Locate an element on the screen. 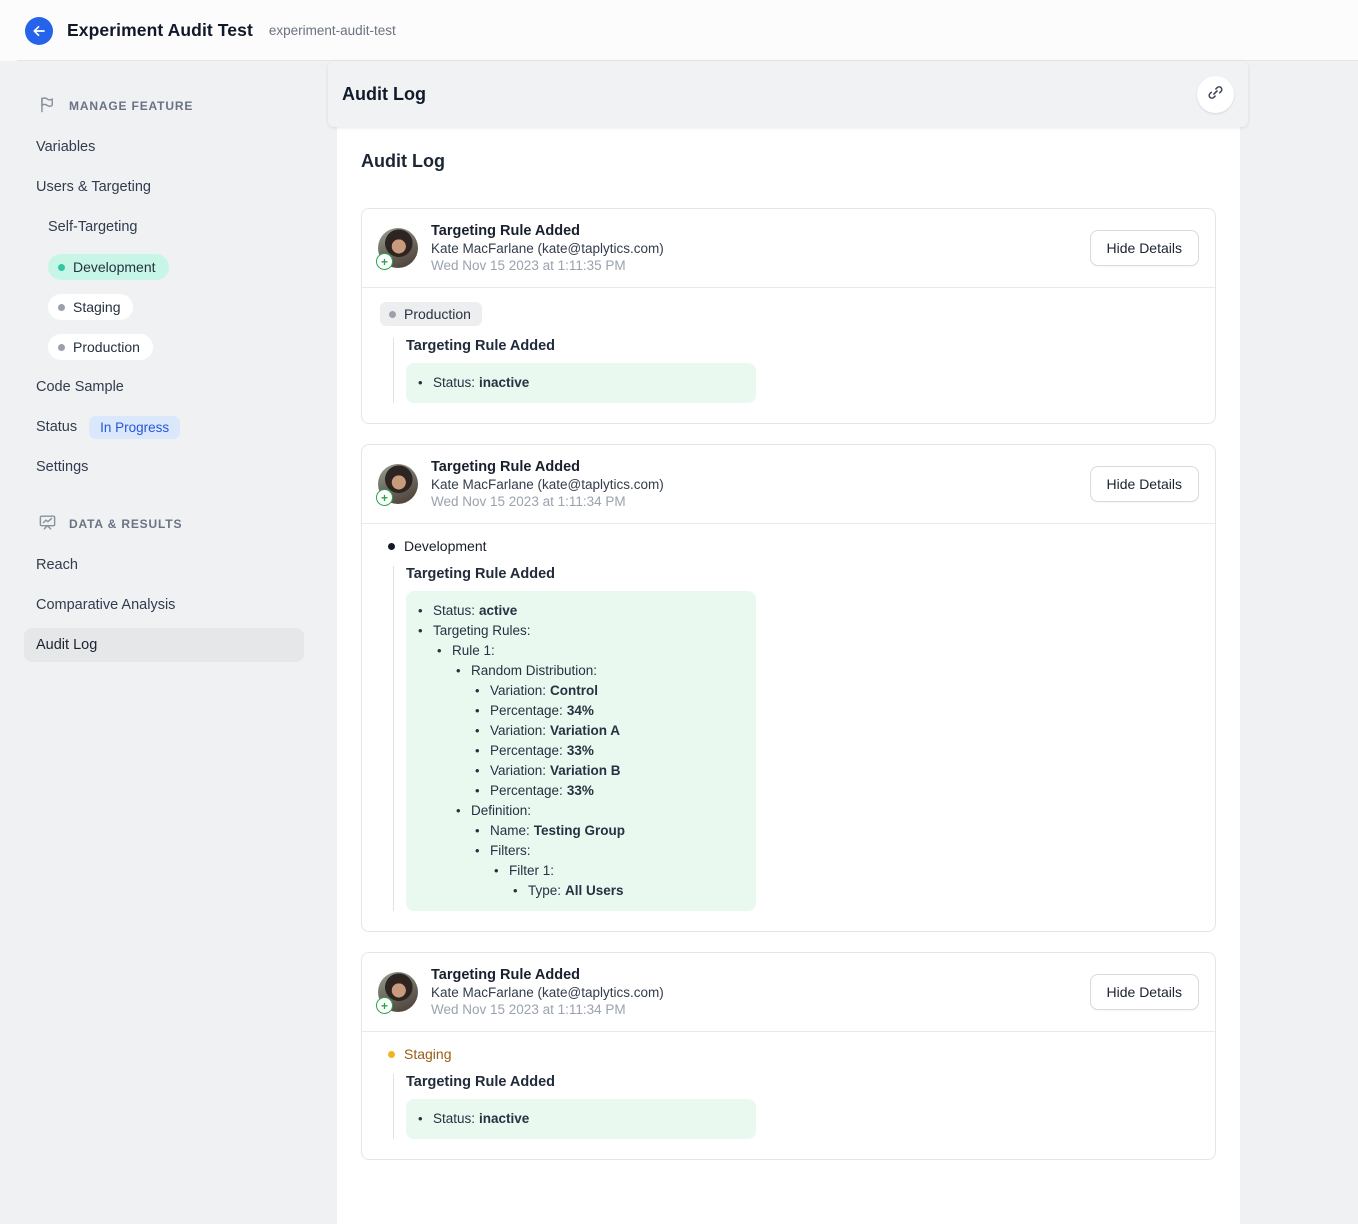  toolbar-title: Audit Log is located at coordinates (384, 93).